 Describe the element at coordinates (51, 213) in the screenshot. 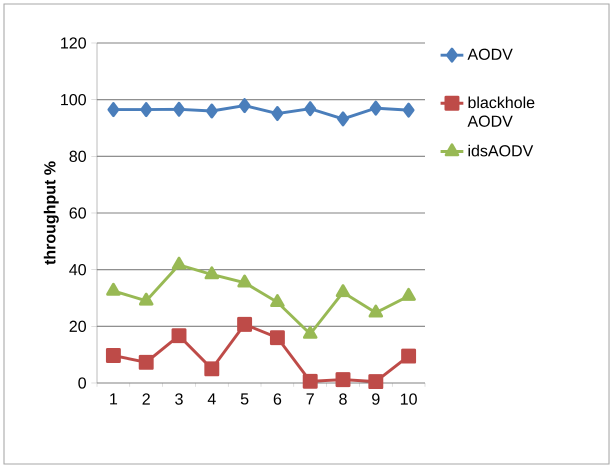

I see `y-axis-title: throughput %` at that location.